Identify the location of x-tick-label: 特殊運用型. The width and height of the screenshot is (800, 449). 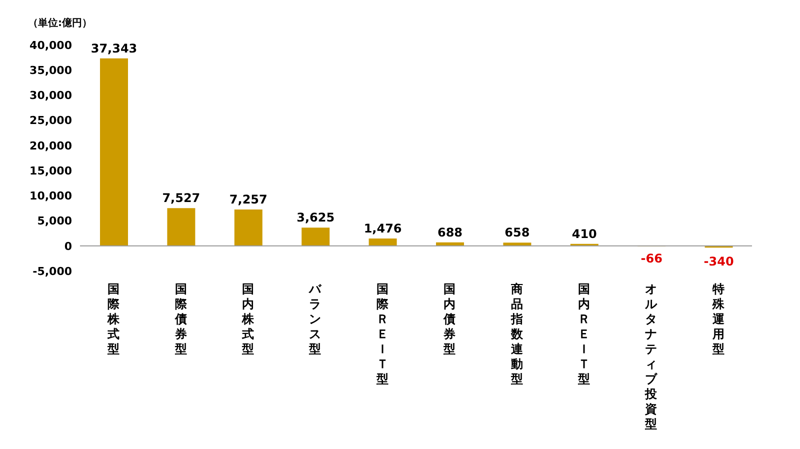
(718, 319).